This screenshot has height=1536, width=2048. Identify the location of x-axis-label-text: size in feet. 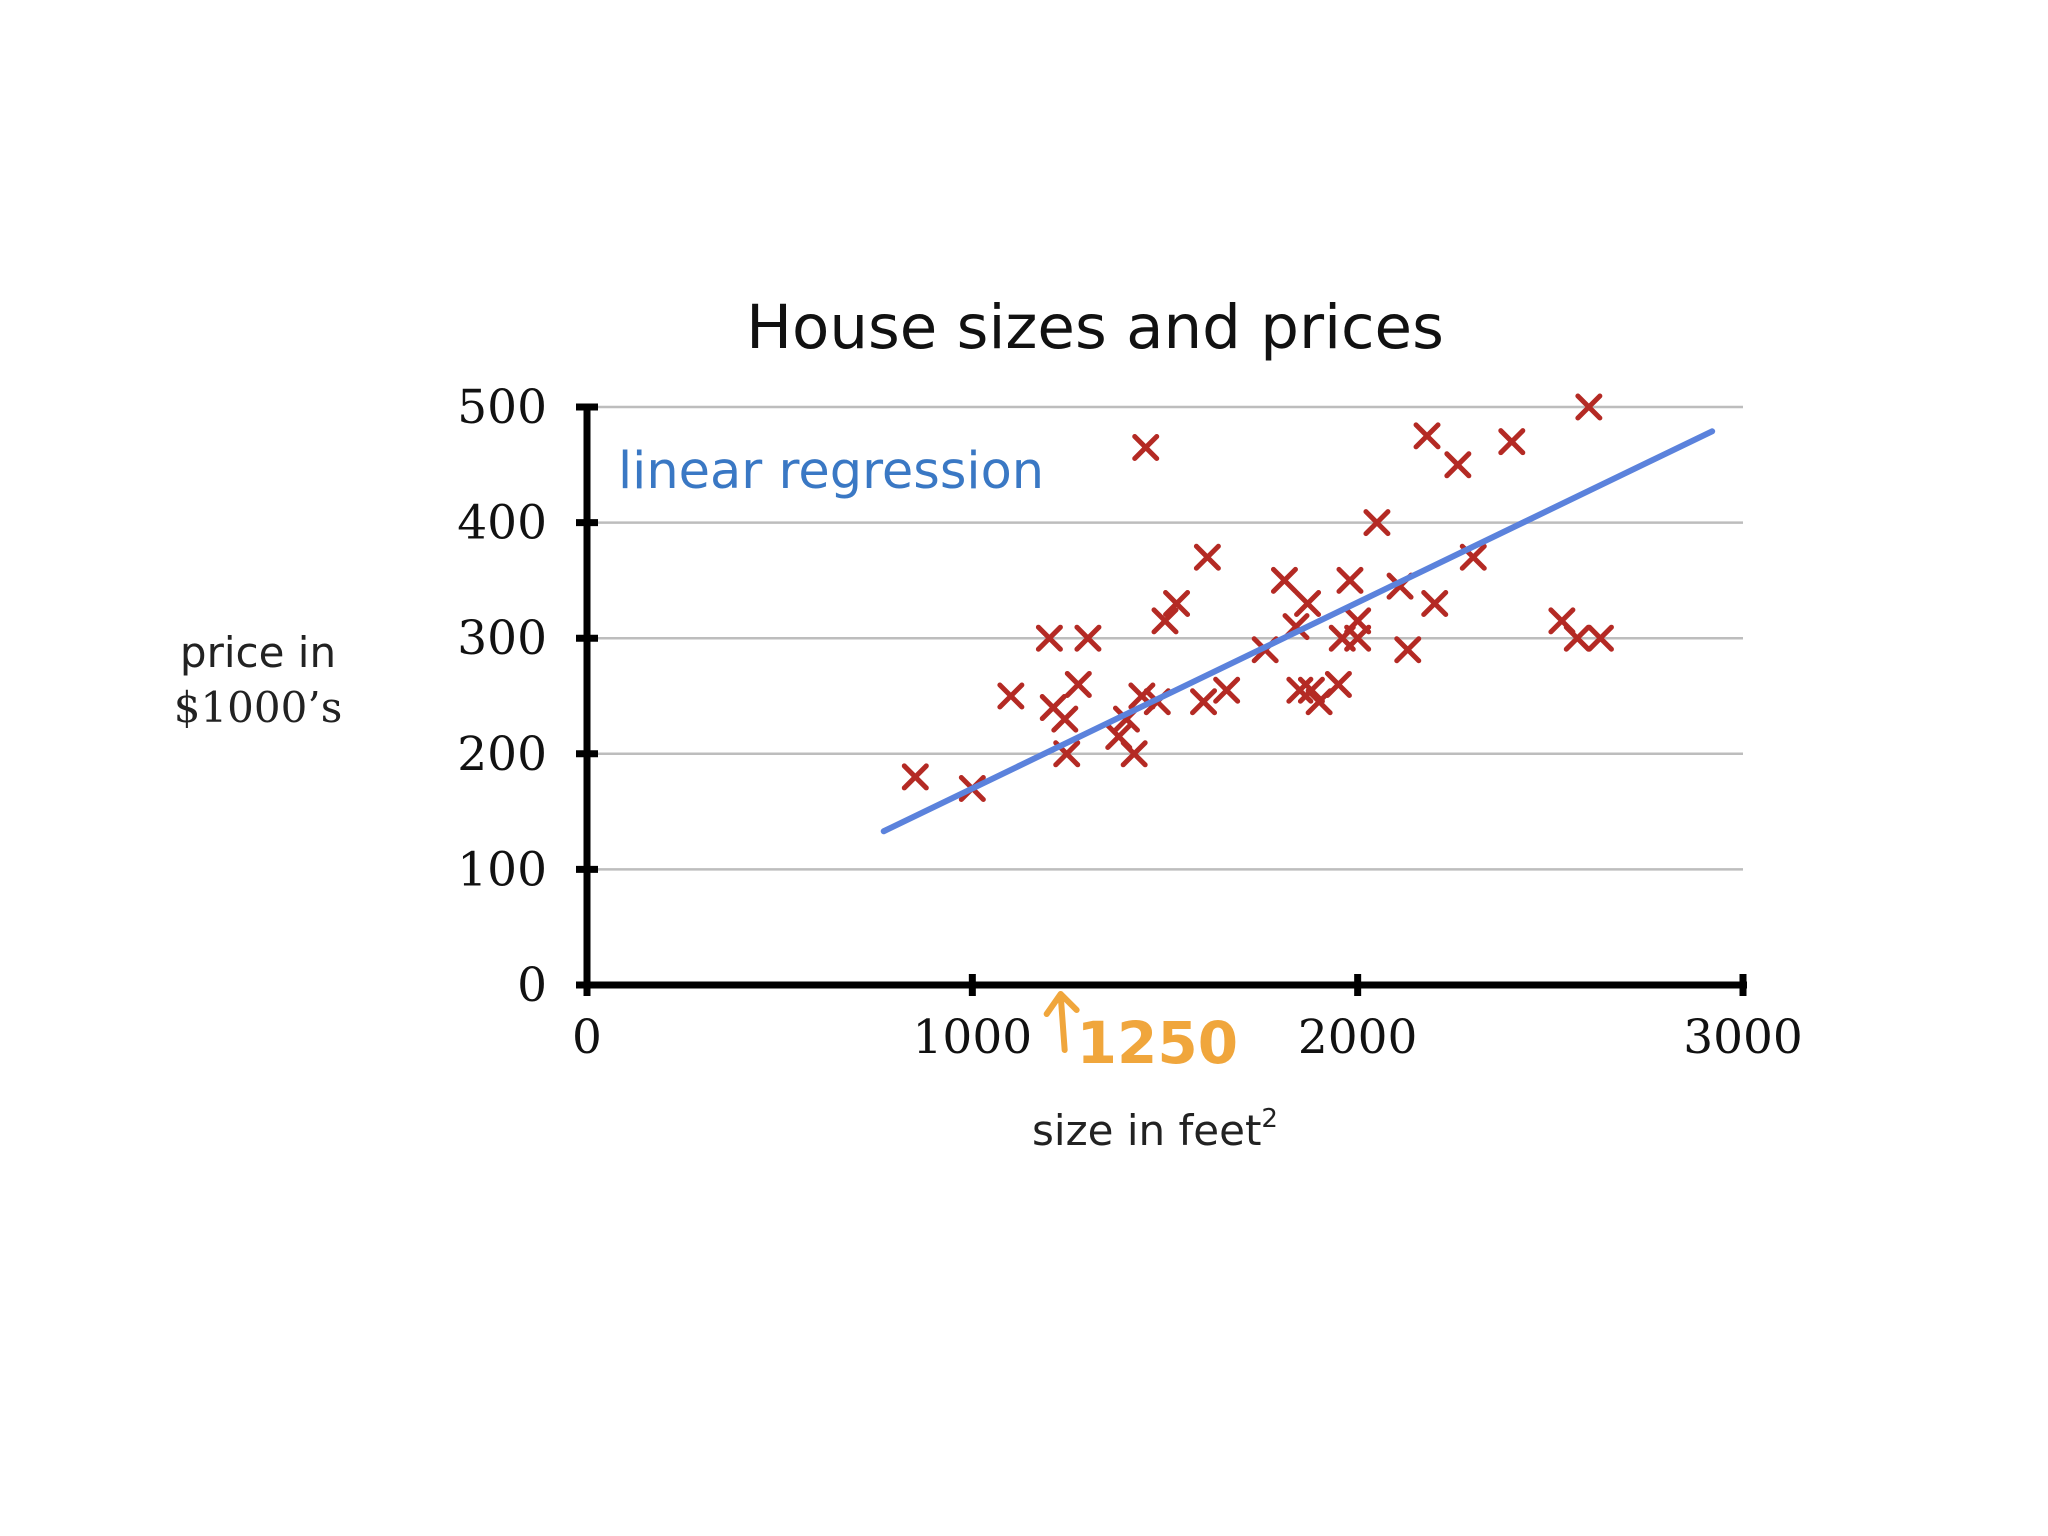
(1146, 1130).